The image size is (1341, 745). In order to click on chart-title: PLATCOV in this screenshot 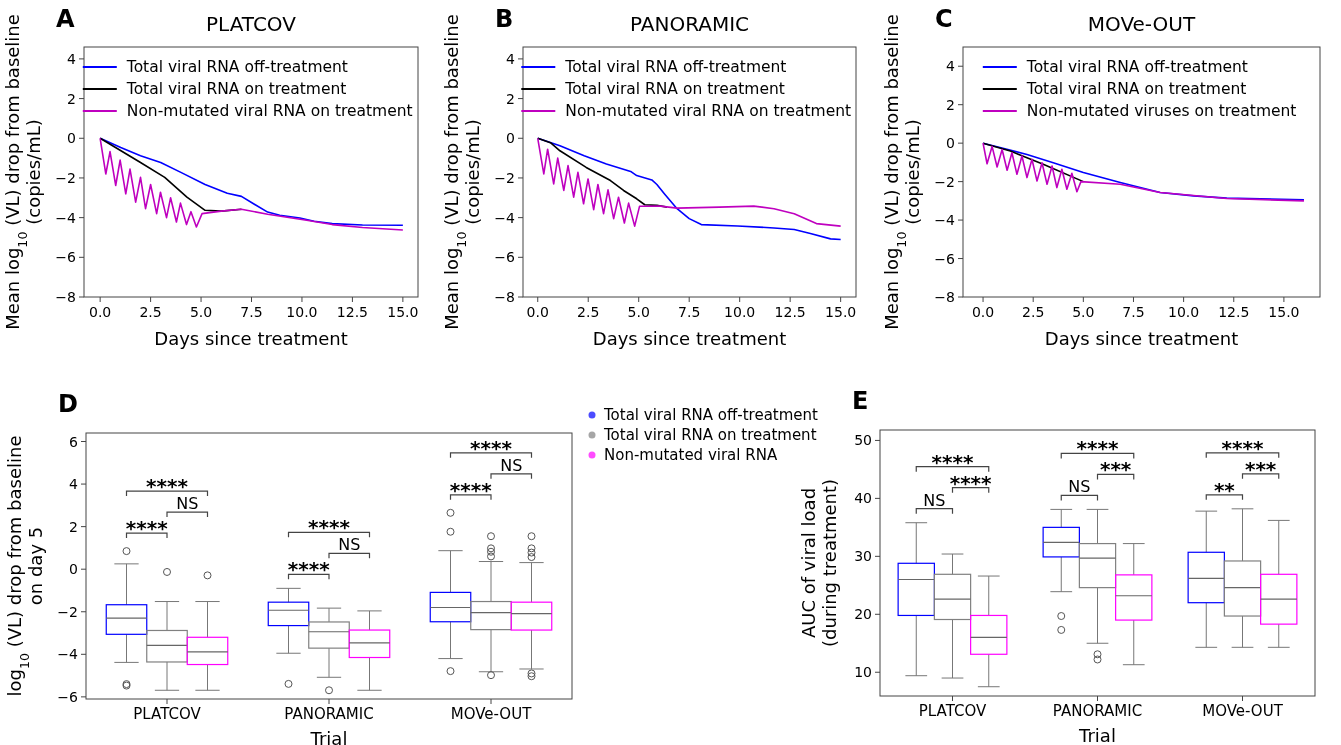, I will do `click(251, 24)`.